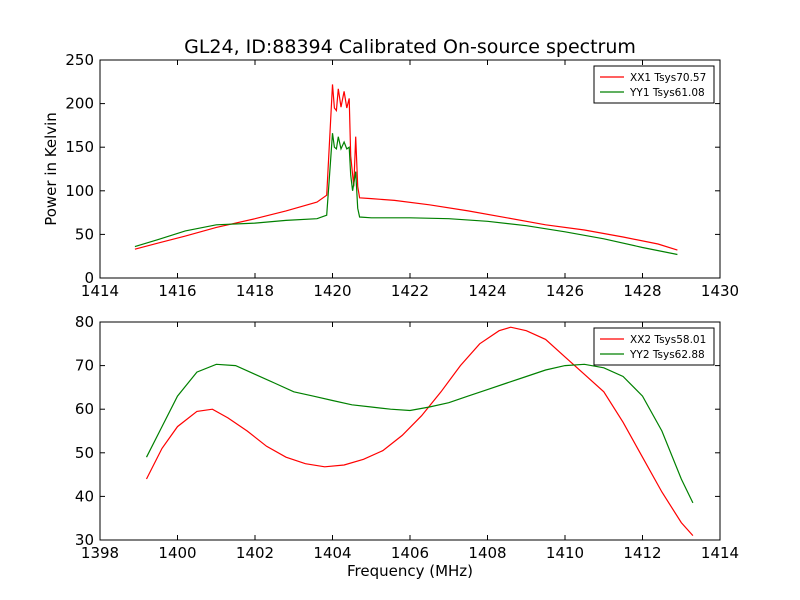  I want to click on top-x-tick-label: 1420, so click(332, 291).